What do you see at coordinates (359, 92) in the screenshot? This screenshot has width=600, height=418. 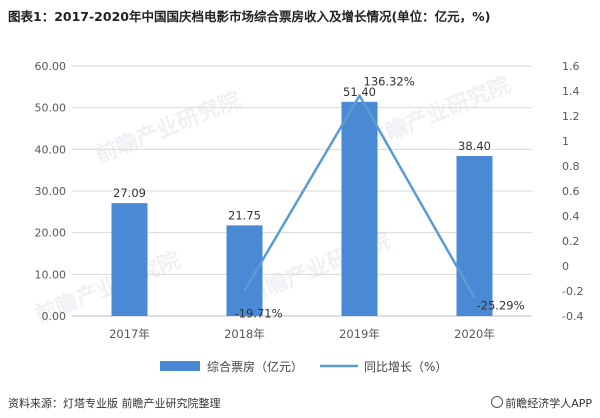 I see `bar-data-label: 51.40` at bounding box center [359, 92].